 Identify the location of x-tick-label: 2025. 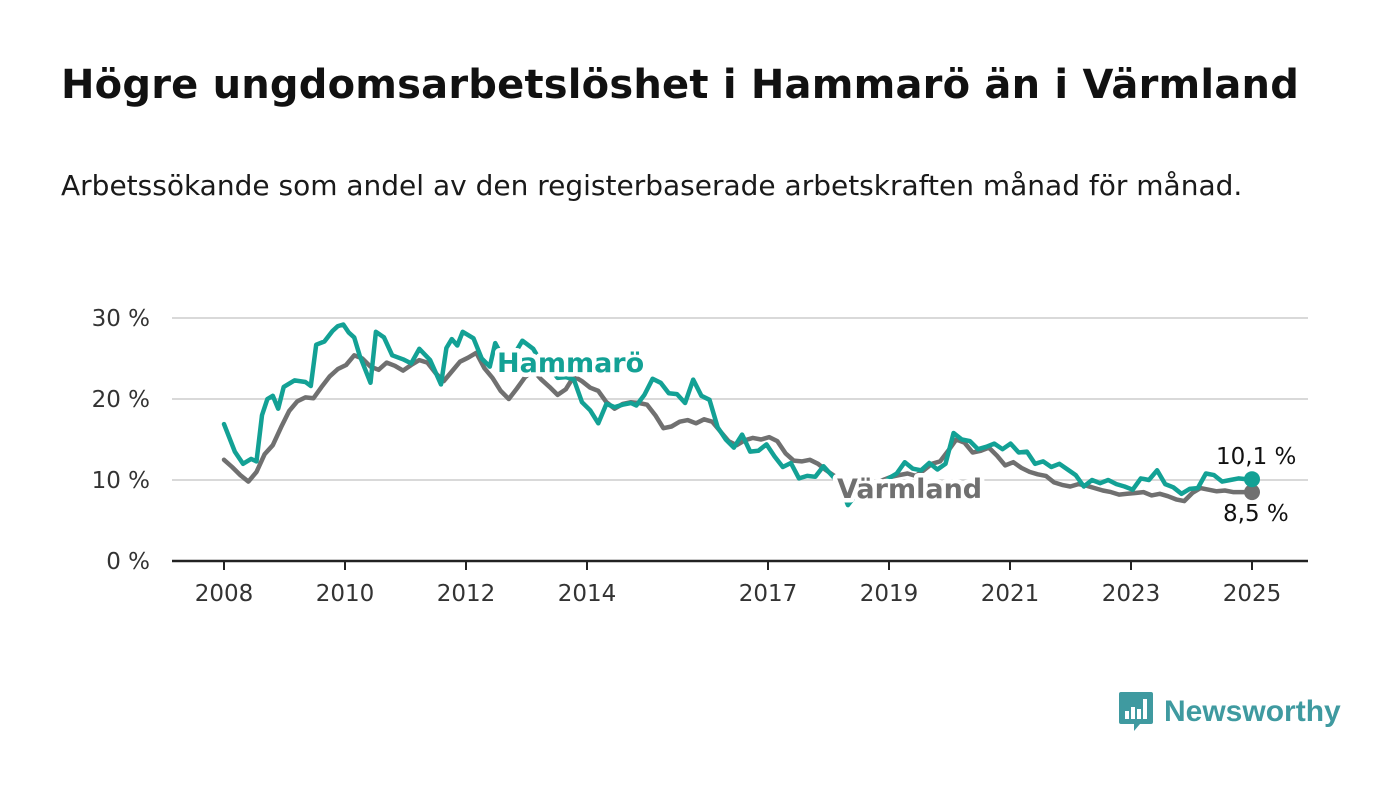
(1252, 594).